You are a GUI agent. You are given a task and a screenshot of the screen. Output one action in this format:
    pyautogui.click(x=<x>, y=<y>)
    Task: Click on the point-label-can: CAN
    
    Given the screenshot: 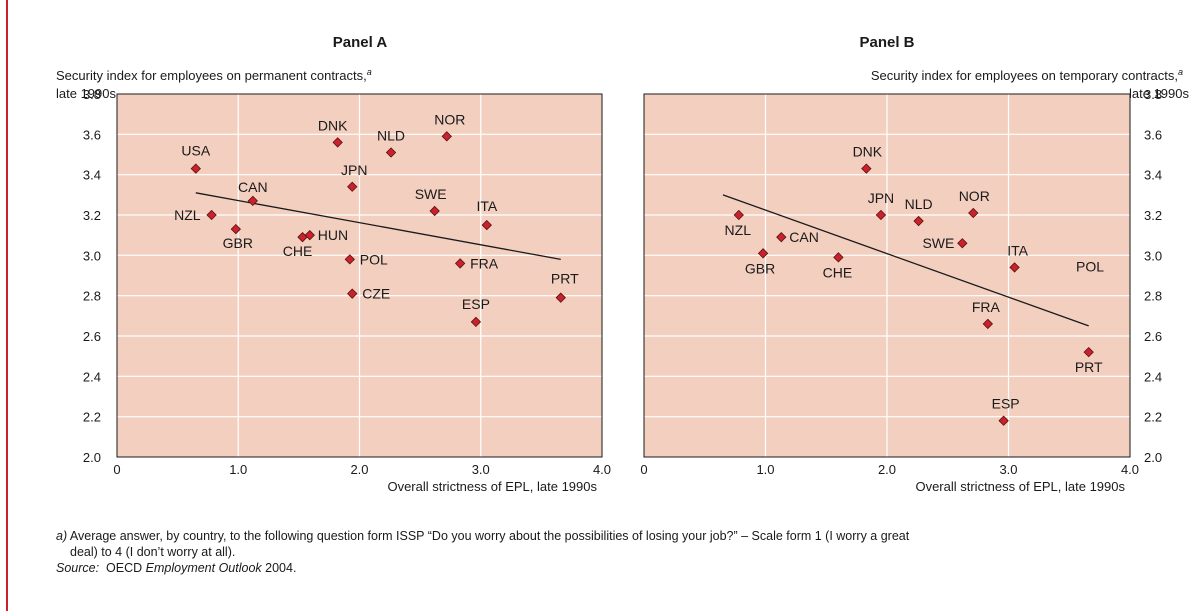 What is the action you would take?
    pyautogui.click(x=804, y=237)
    